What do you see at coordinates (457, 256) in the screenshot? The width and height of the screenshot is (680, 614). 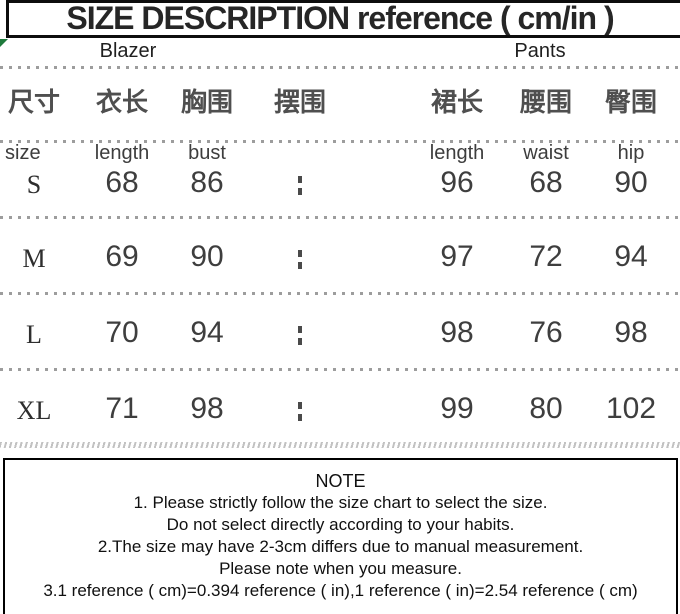 I see `pants-length-value: 97` at bounding box center [457, 256].